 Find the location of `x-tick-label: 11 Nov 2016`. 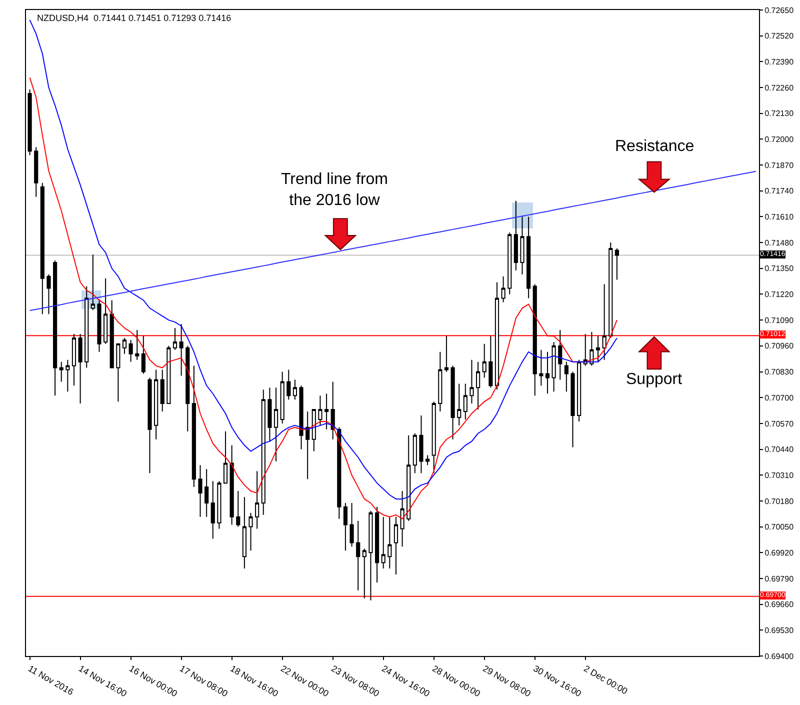

x-tick-label: 11 Nov 2016 is located at coordinates (51, 680).